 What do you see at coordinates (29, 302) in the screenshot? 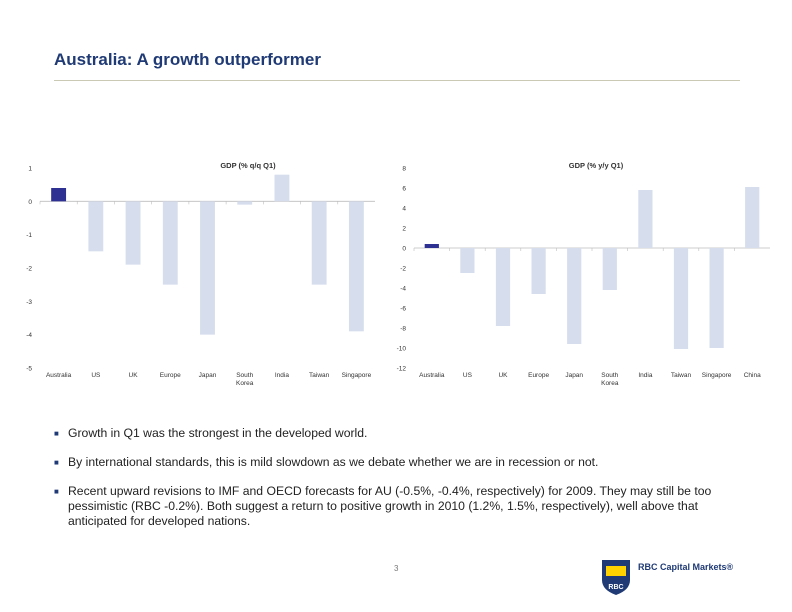
I see `y-tick-label: -3` at bounding box center [29, 302].